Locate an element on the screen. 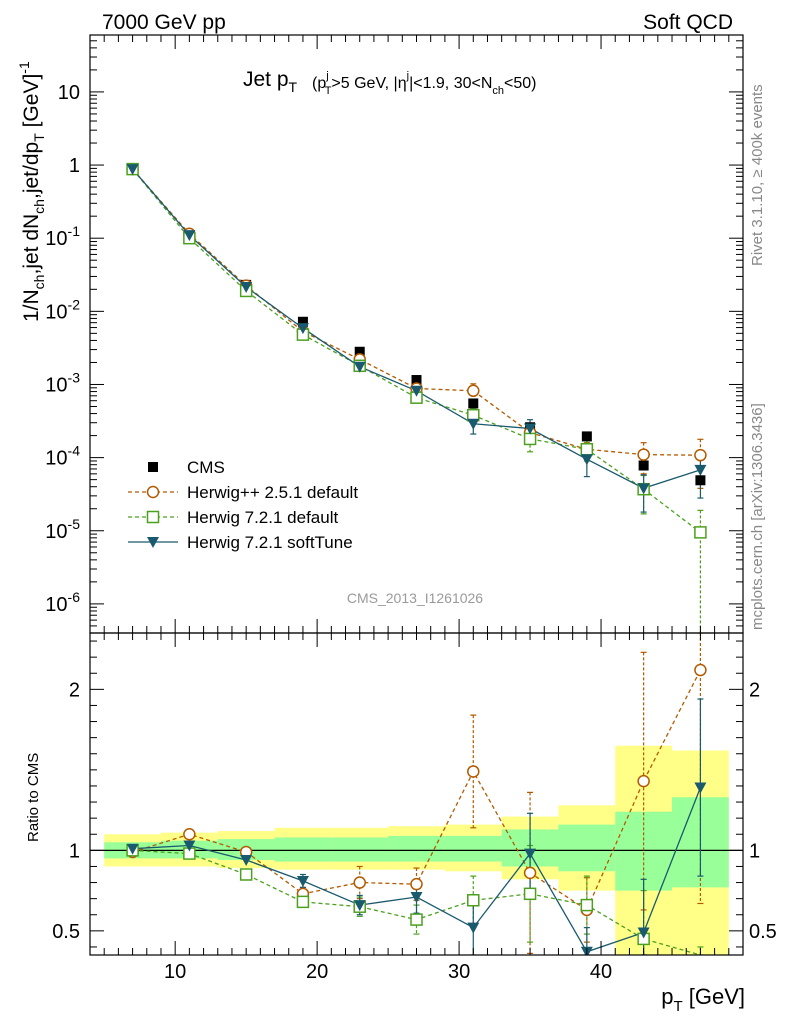  y-tick-label-main: 10⁻⁴ is located at coordinates (62, 456).